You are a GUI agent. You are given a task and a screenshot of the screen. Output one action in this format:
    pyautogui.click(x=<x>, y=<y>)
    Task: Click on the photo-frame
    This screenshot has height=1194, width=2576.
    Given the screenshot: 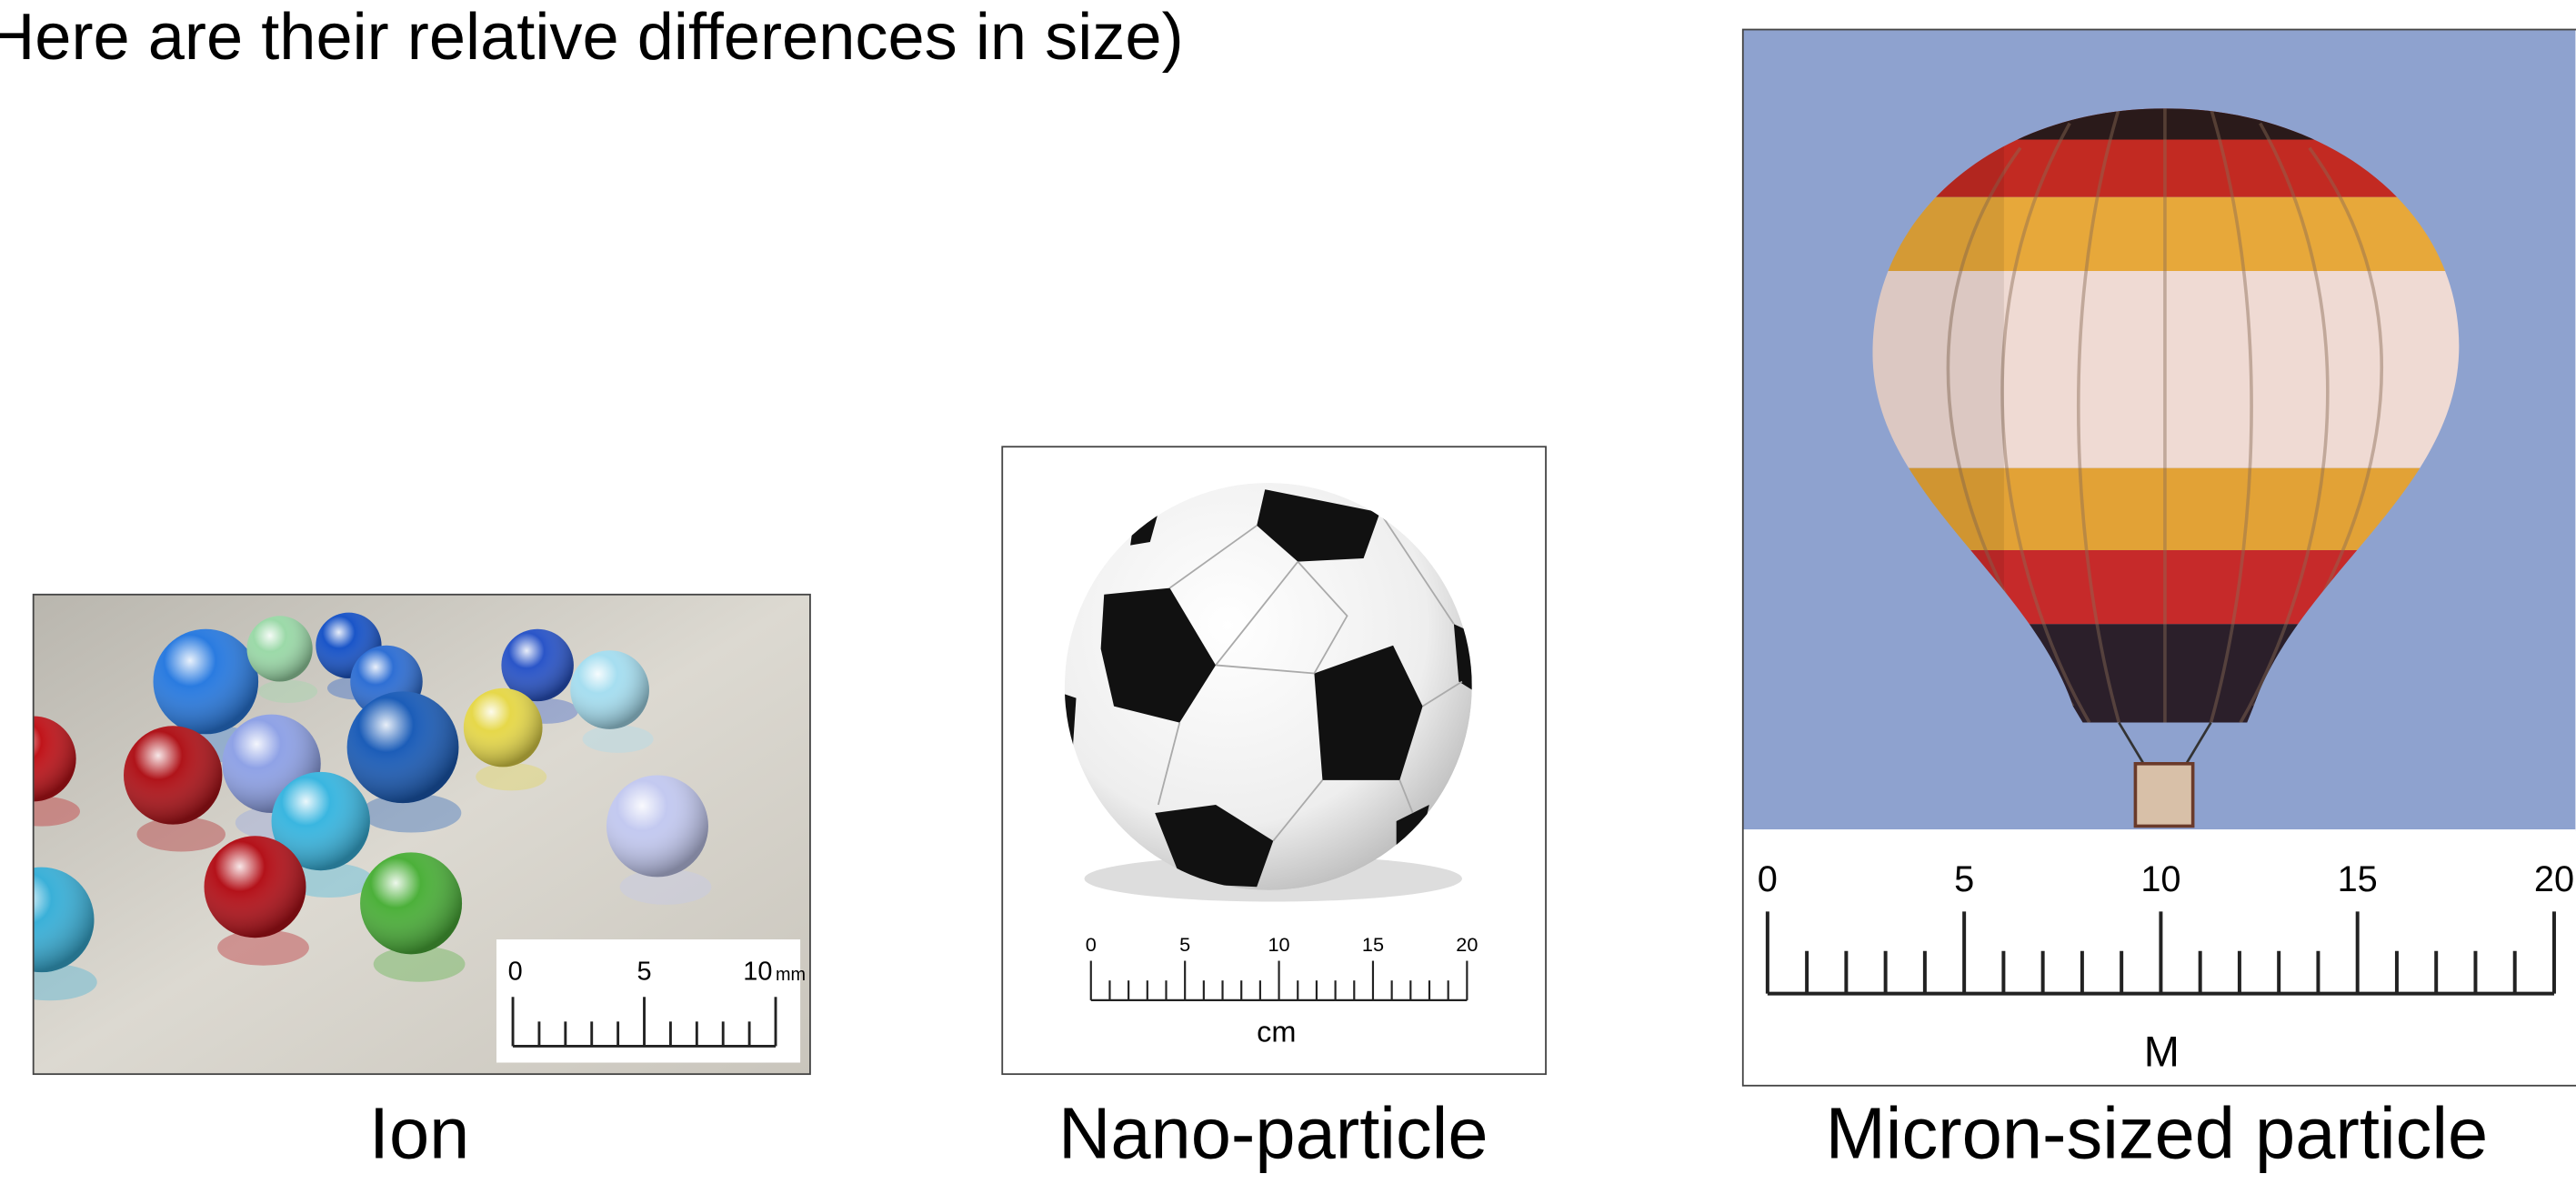 What is the action you would take?
    pyautogui.click(x=422, y=834)
    